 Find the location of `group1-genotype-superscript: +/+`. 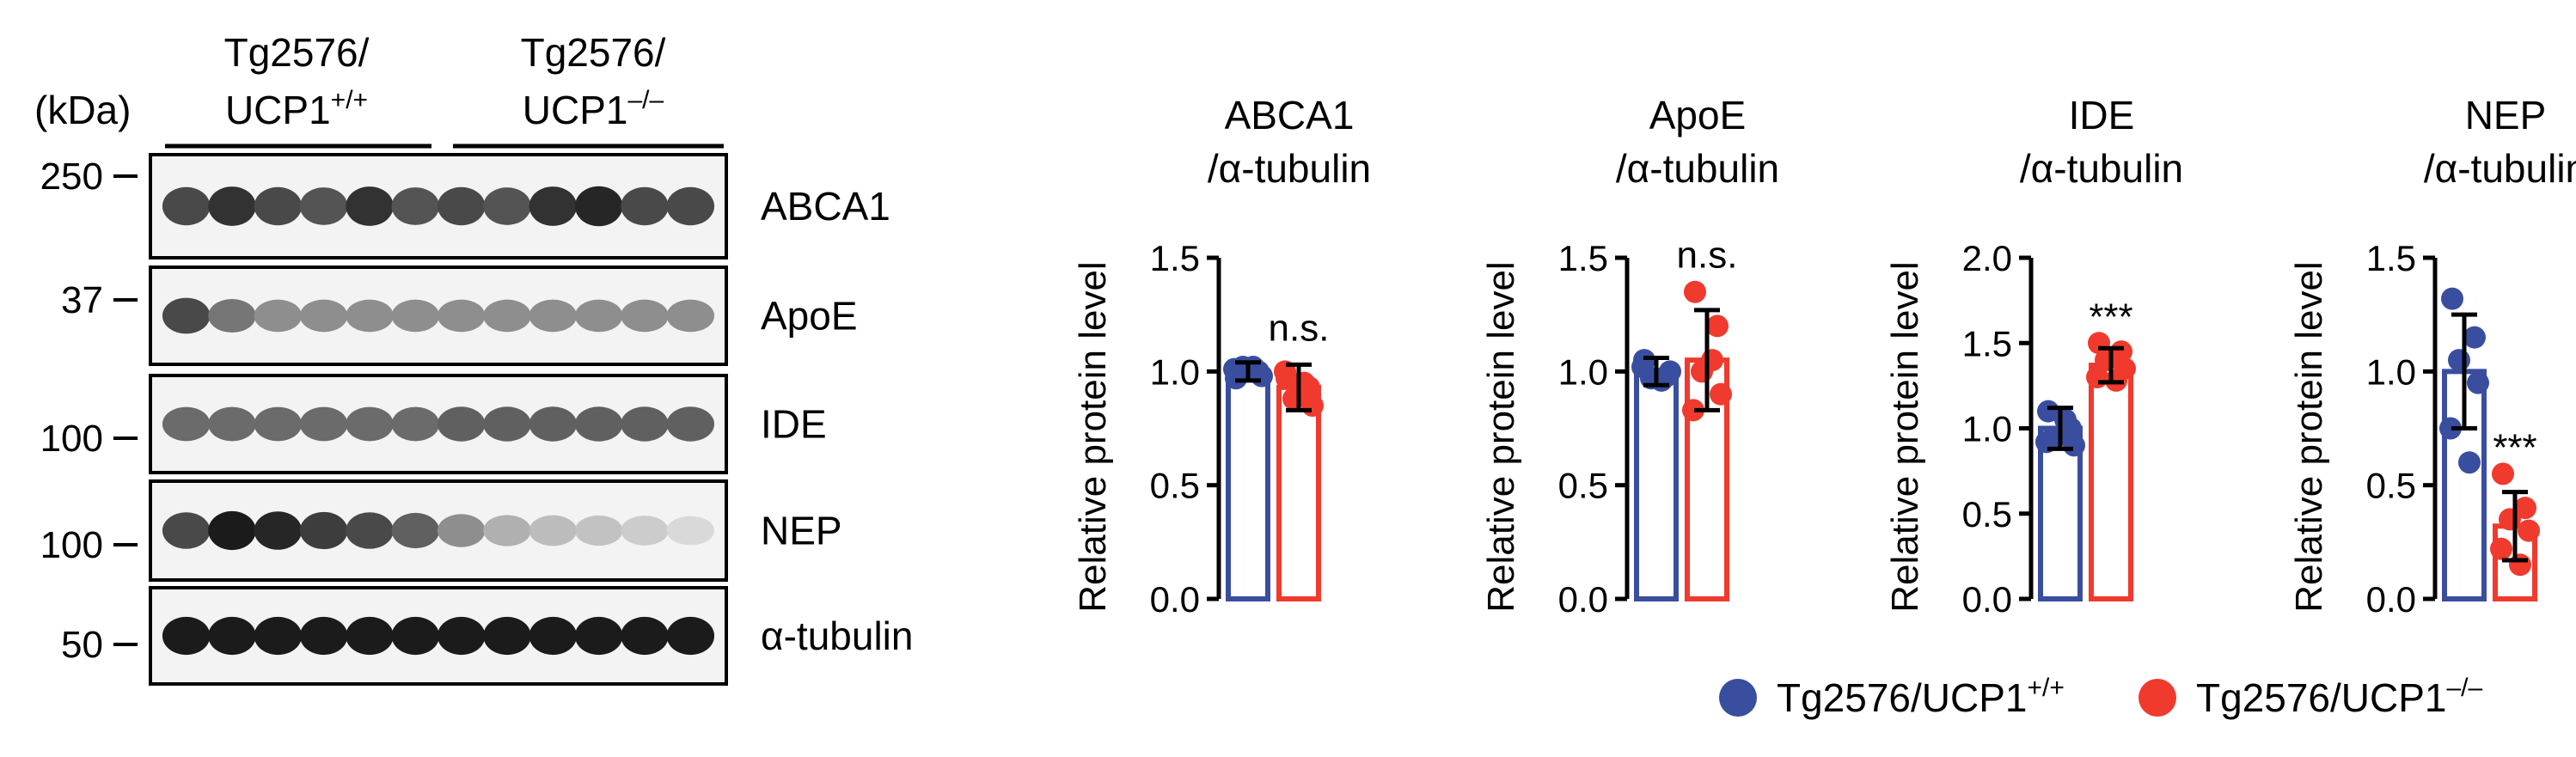

group1-genotype-superscript: +/+ is located at coordinates (349, 100).